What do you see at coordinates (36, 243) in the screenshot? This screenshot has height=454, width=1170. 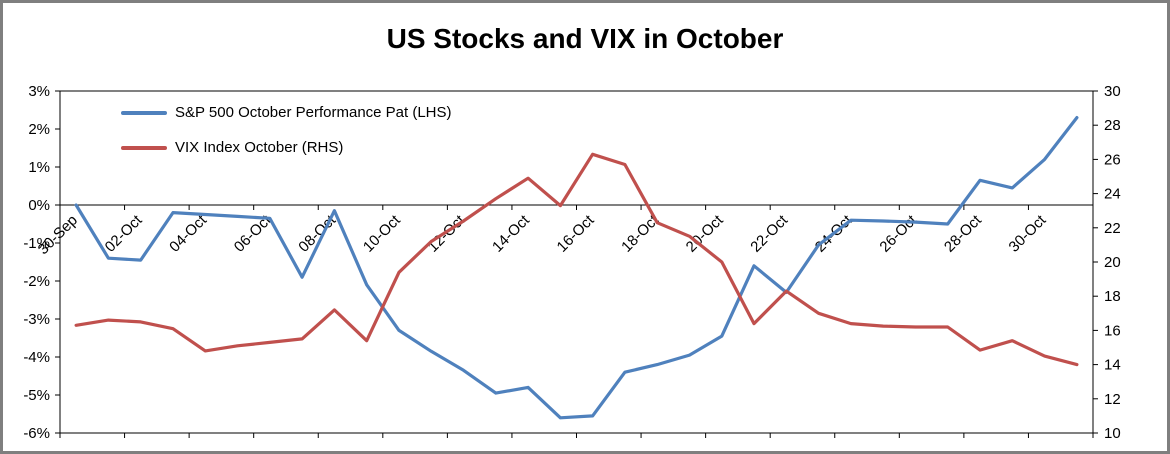 I see `left-axis-label: -1%` at bounding box center [36, 243].